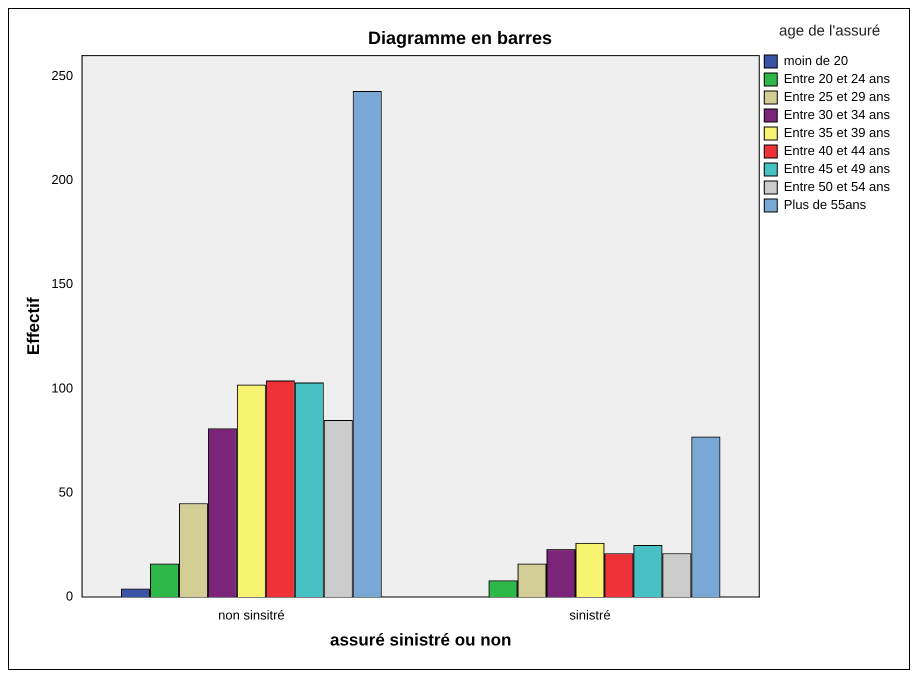 Image resolution: width=920 pixels, height=675 pixels. I want to click on y-tick-label: 50, so click(66, 492).